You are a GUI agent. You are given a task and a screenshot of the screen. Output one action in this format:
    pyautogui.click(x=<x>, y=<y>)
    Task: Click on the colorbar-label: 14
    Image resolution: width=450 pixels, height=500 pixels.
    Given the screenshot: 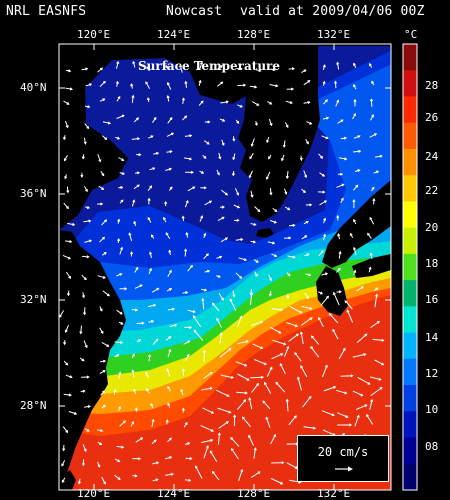 What is the action you would take?
    pyautogui.click(x=432, y=337)
    